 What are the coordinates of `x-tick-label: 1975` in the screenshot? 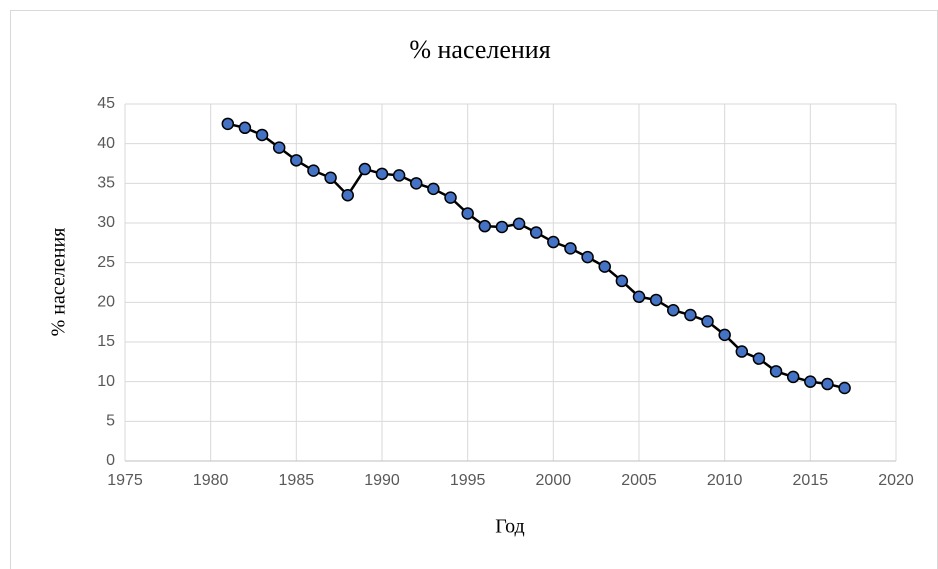 It's located at (125, 480).